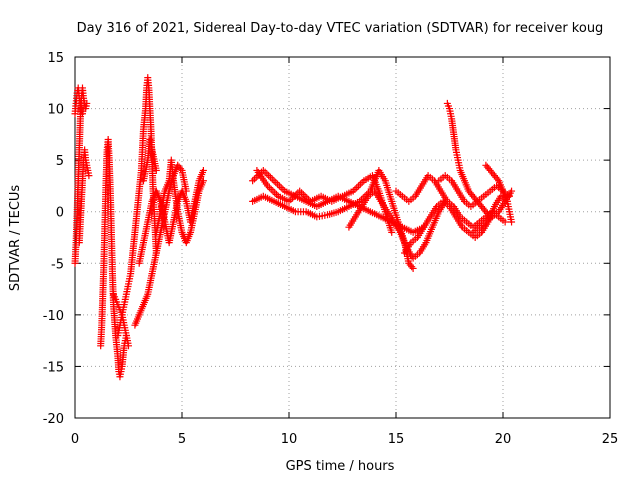 The height and width of the screenshot is (480, 640). I want to click on x-tick-label: 20, so click(503, 439).